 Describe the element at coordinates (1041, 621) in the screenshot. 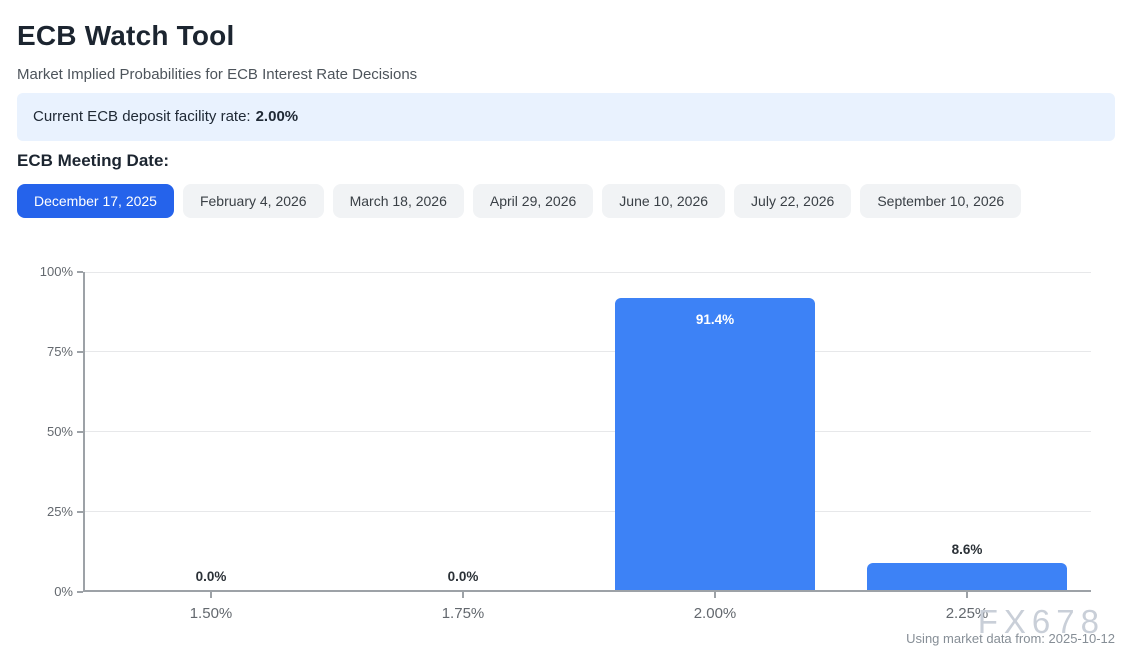

I see `watermark: FX678` at that location.